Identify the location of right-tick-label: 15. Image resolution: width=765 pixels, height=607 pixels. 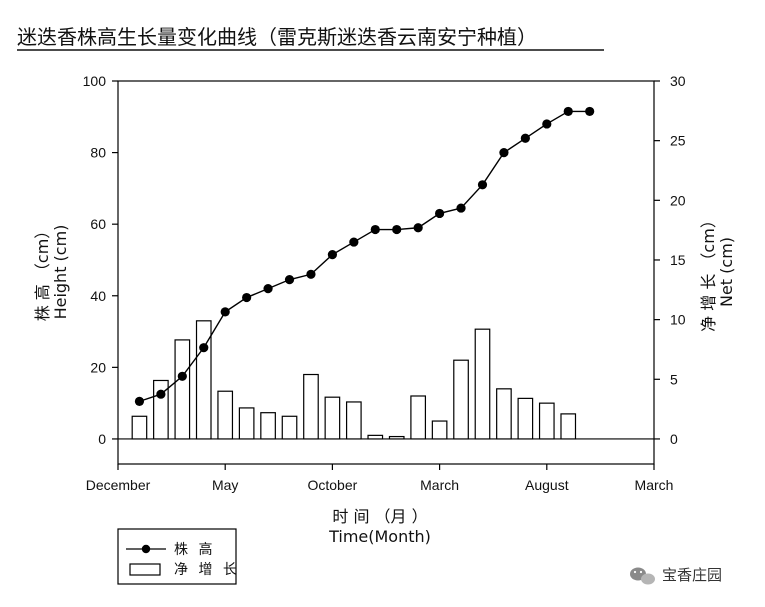
(678, 260).